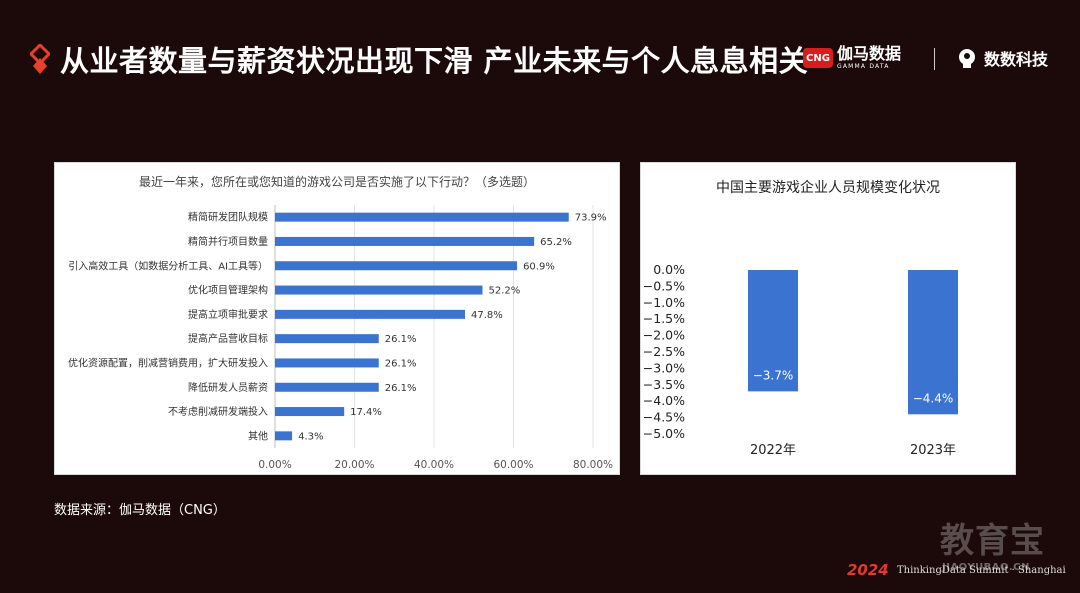  I want to click on y-tick-label: −1.5%, so click(664, 318).